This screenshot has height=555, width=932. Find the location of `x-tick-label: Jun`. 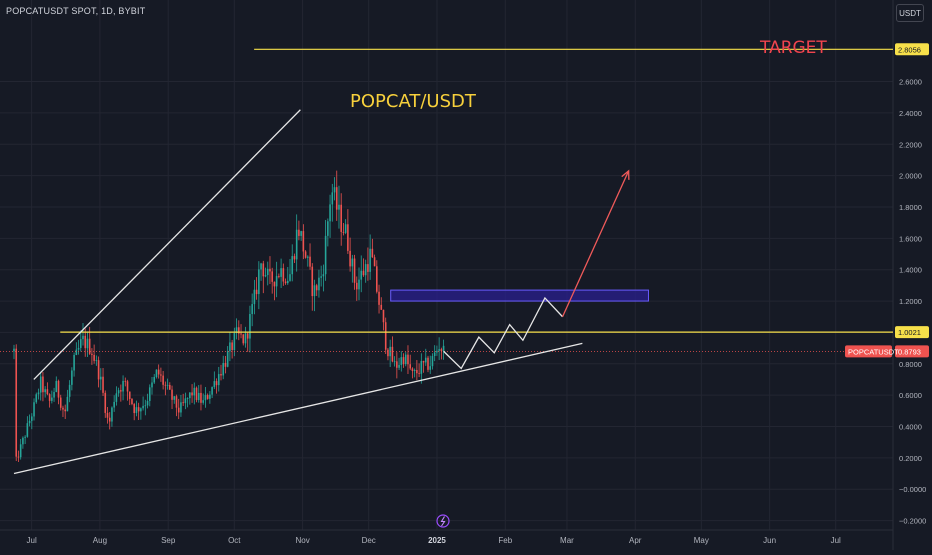

x-tick-label: Jun is located at coordinates (769, 540).